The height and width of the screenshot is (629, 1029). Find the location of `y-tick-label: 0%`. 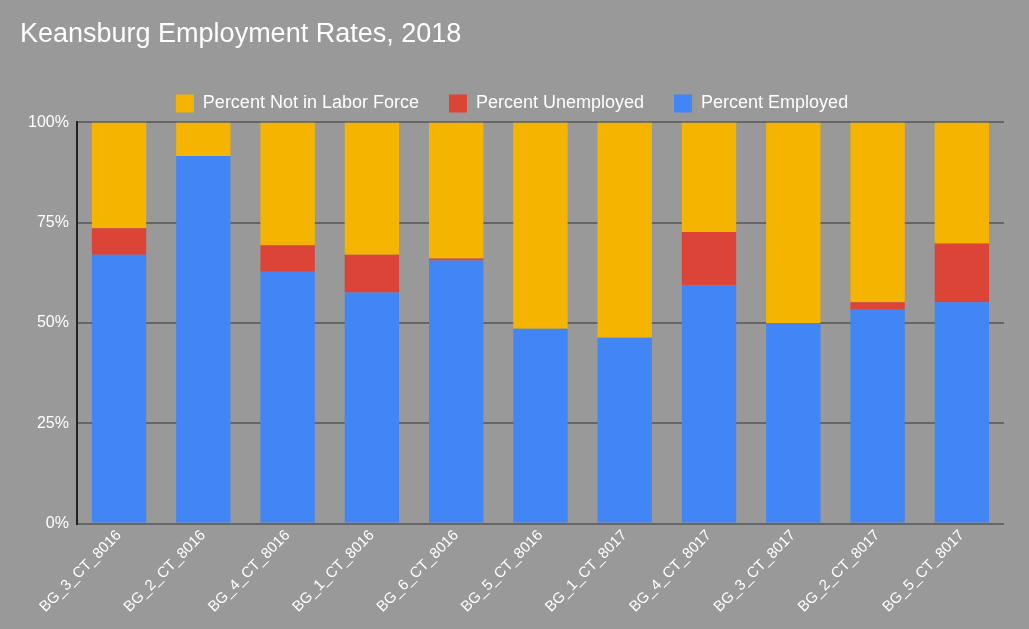

y-tick-label: 0% is located at coordinates (57, 523).